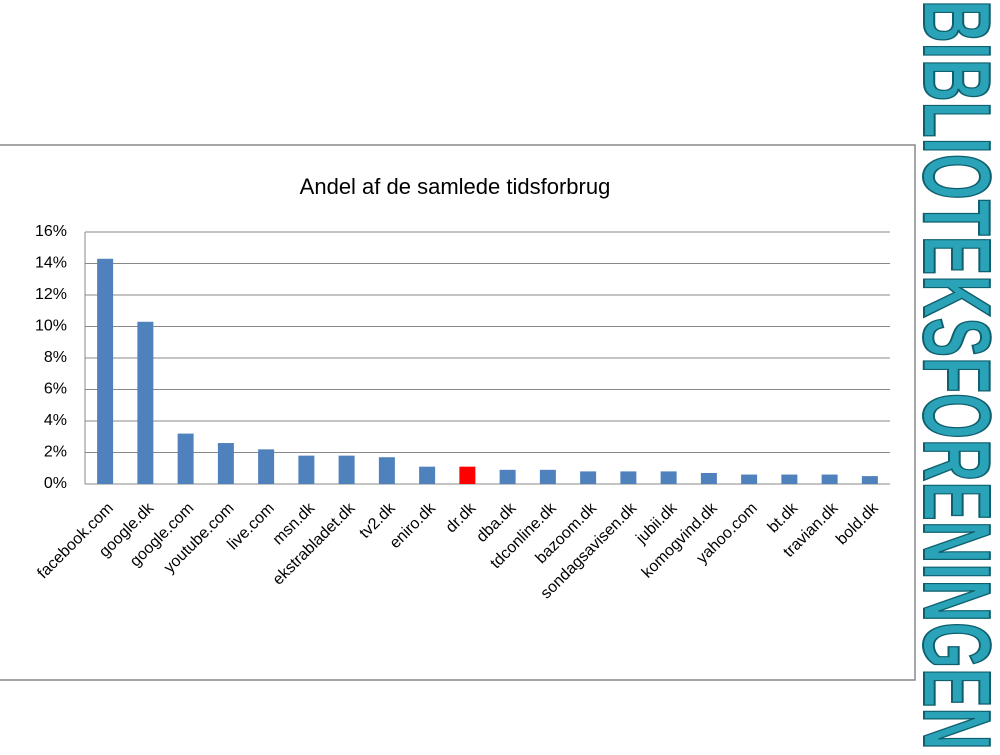 The image size is (1000, 755). I want to click on brand-group: BIBLIOTEKSFORENINGEN, so click(951, 375).